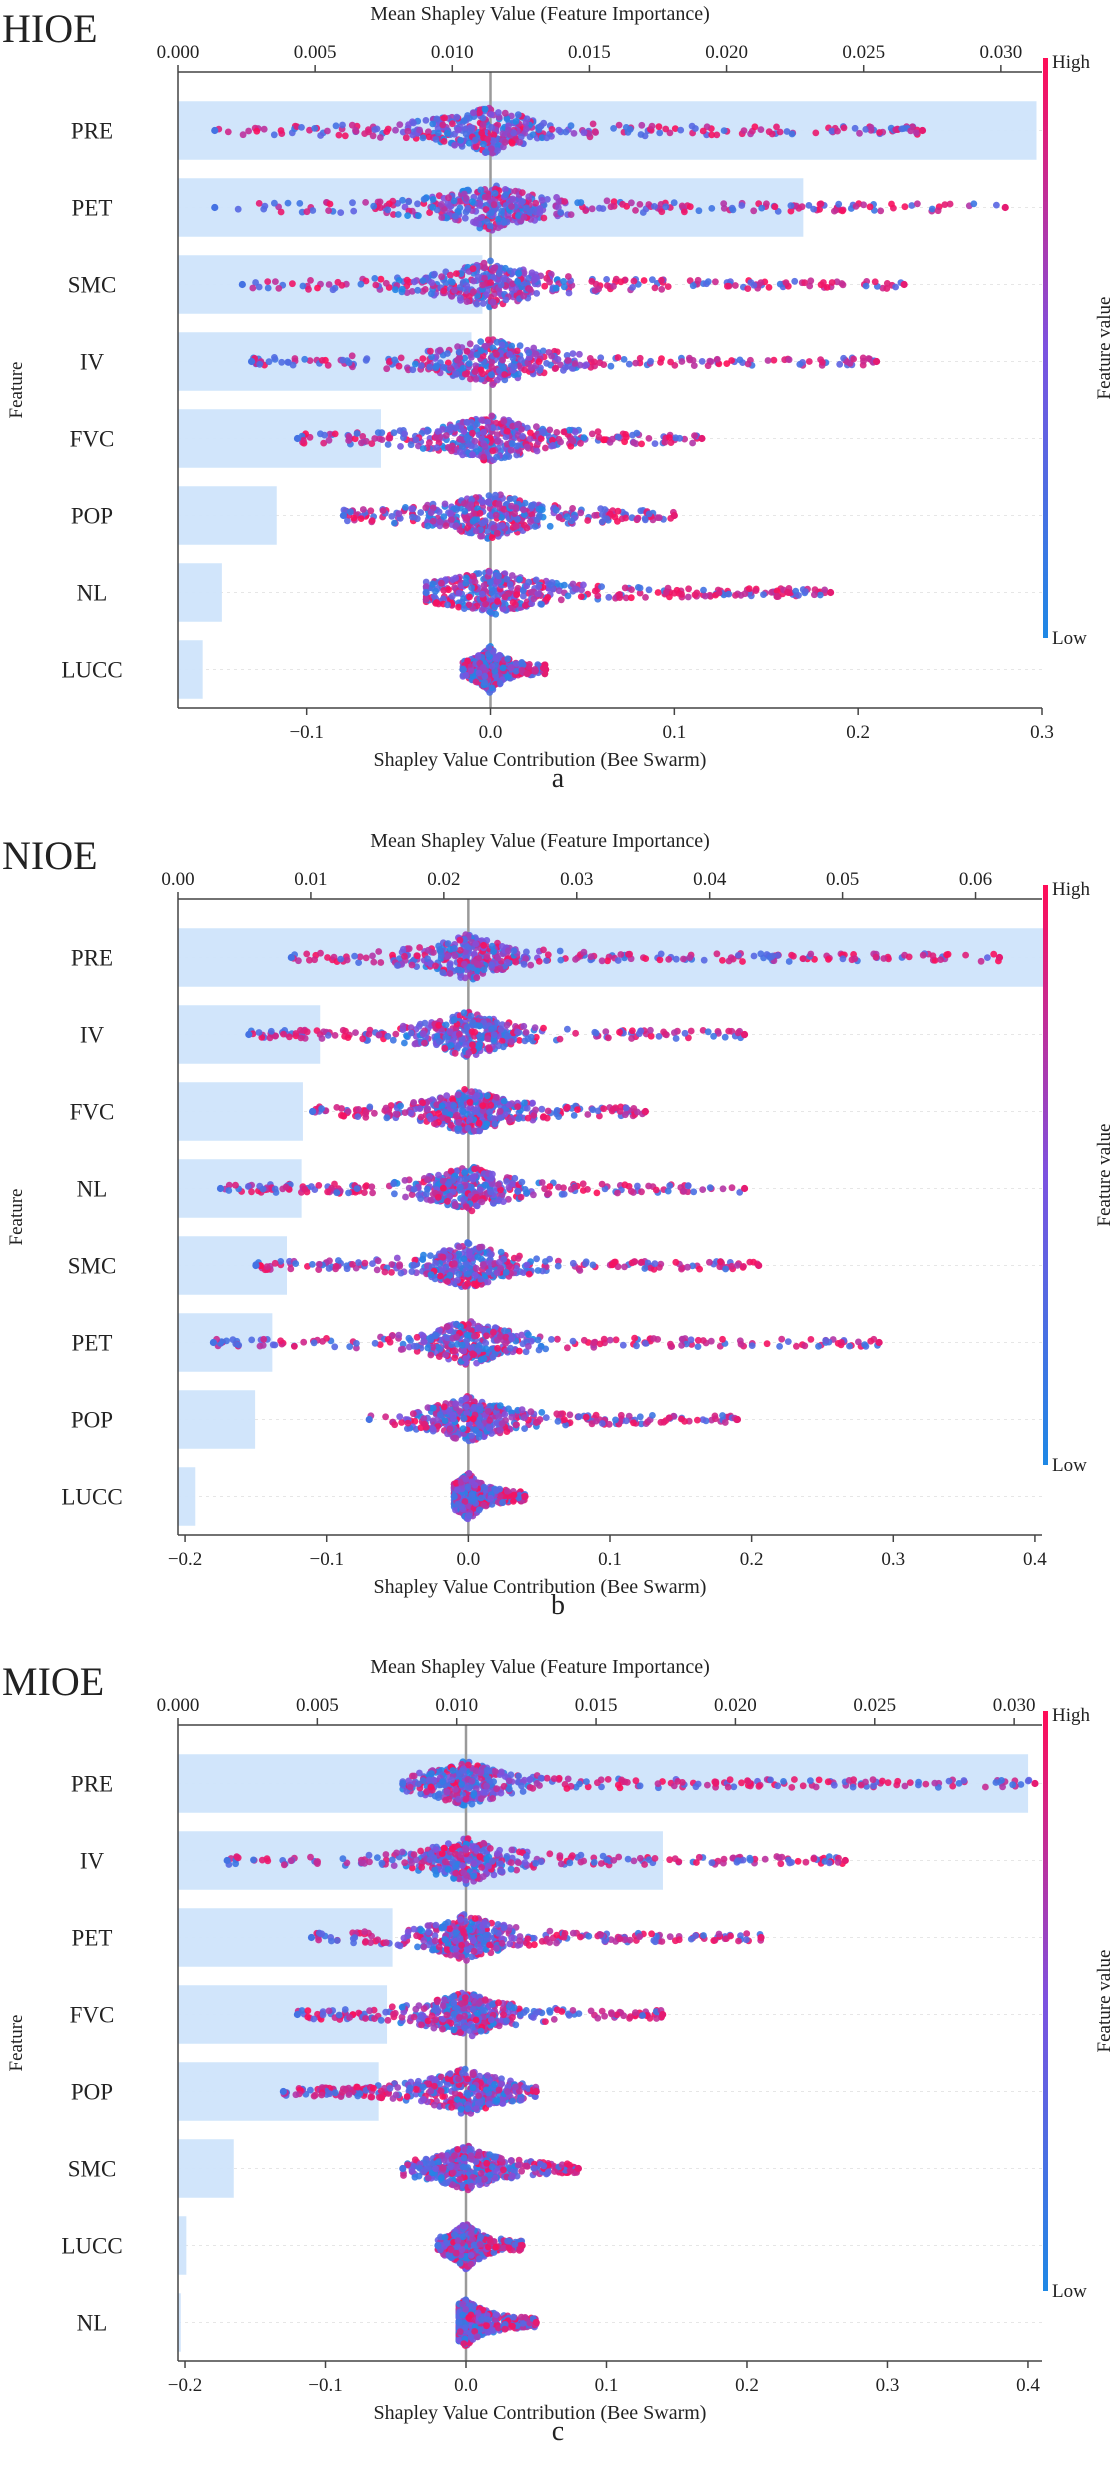  What do you see at coordinates (92, 131) in the screenshot?
I see `feature-label: PRE` at bounding box center [92, 131].